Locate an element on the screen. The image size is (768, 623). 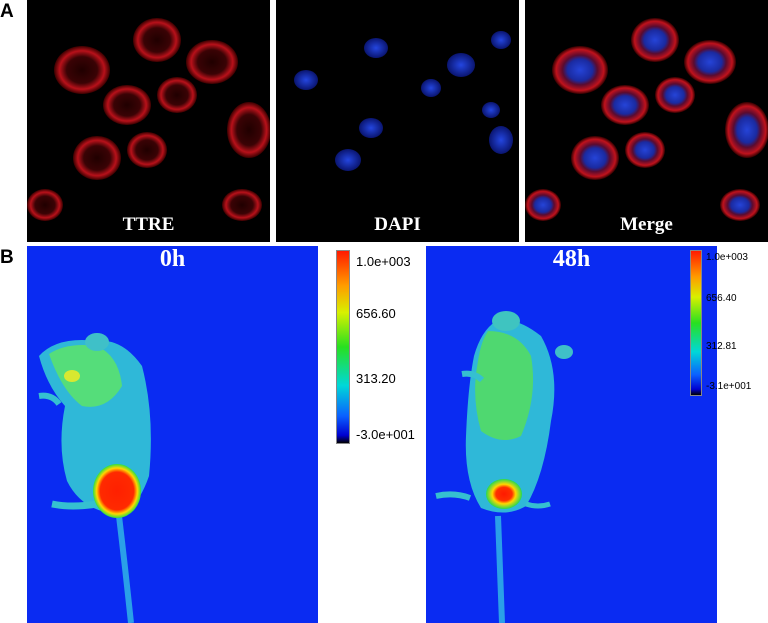
scale-tick-upper-0h: 656.60 is located at coordinates (376, 313).